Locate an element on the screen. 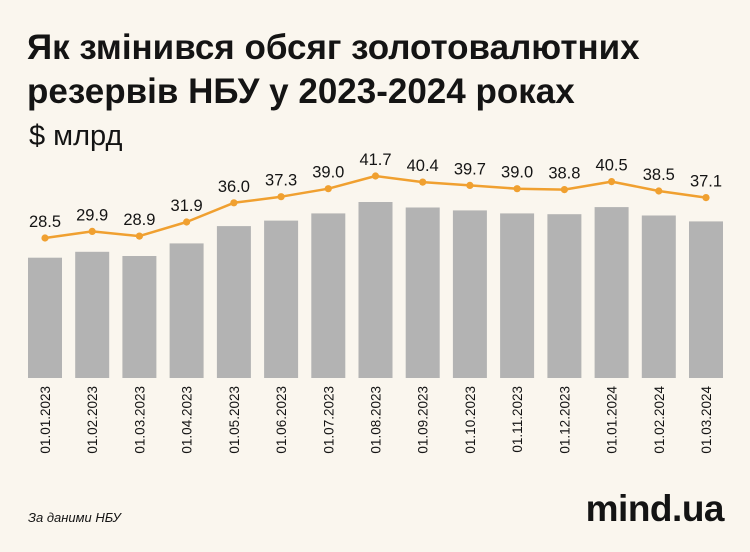  bar-01.02.2023 is located at coordinates (92, 314).